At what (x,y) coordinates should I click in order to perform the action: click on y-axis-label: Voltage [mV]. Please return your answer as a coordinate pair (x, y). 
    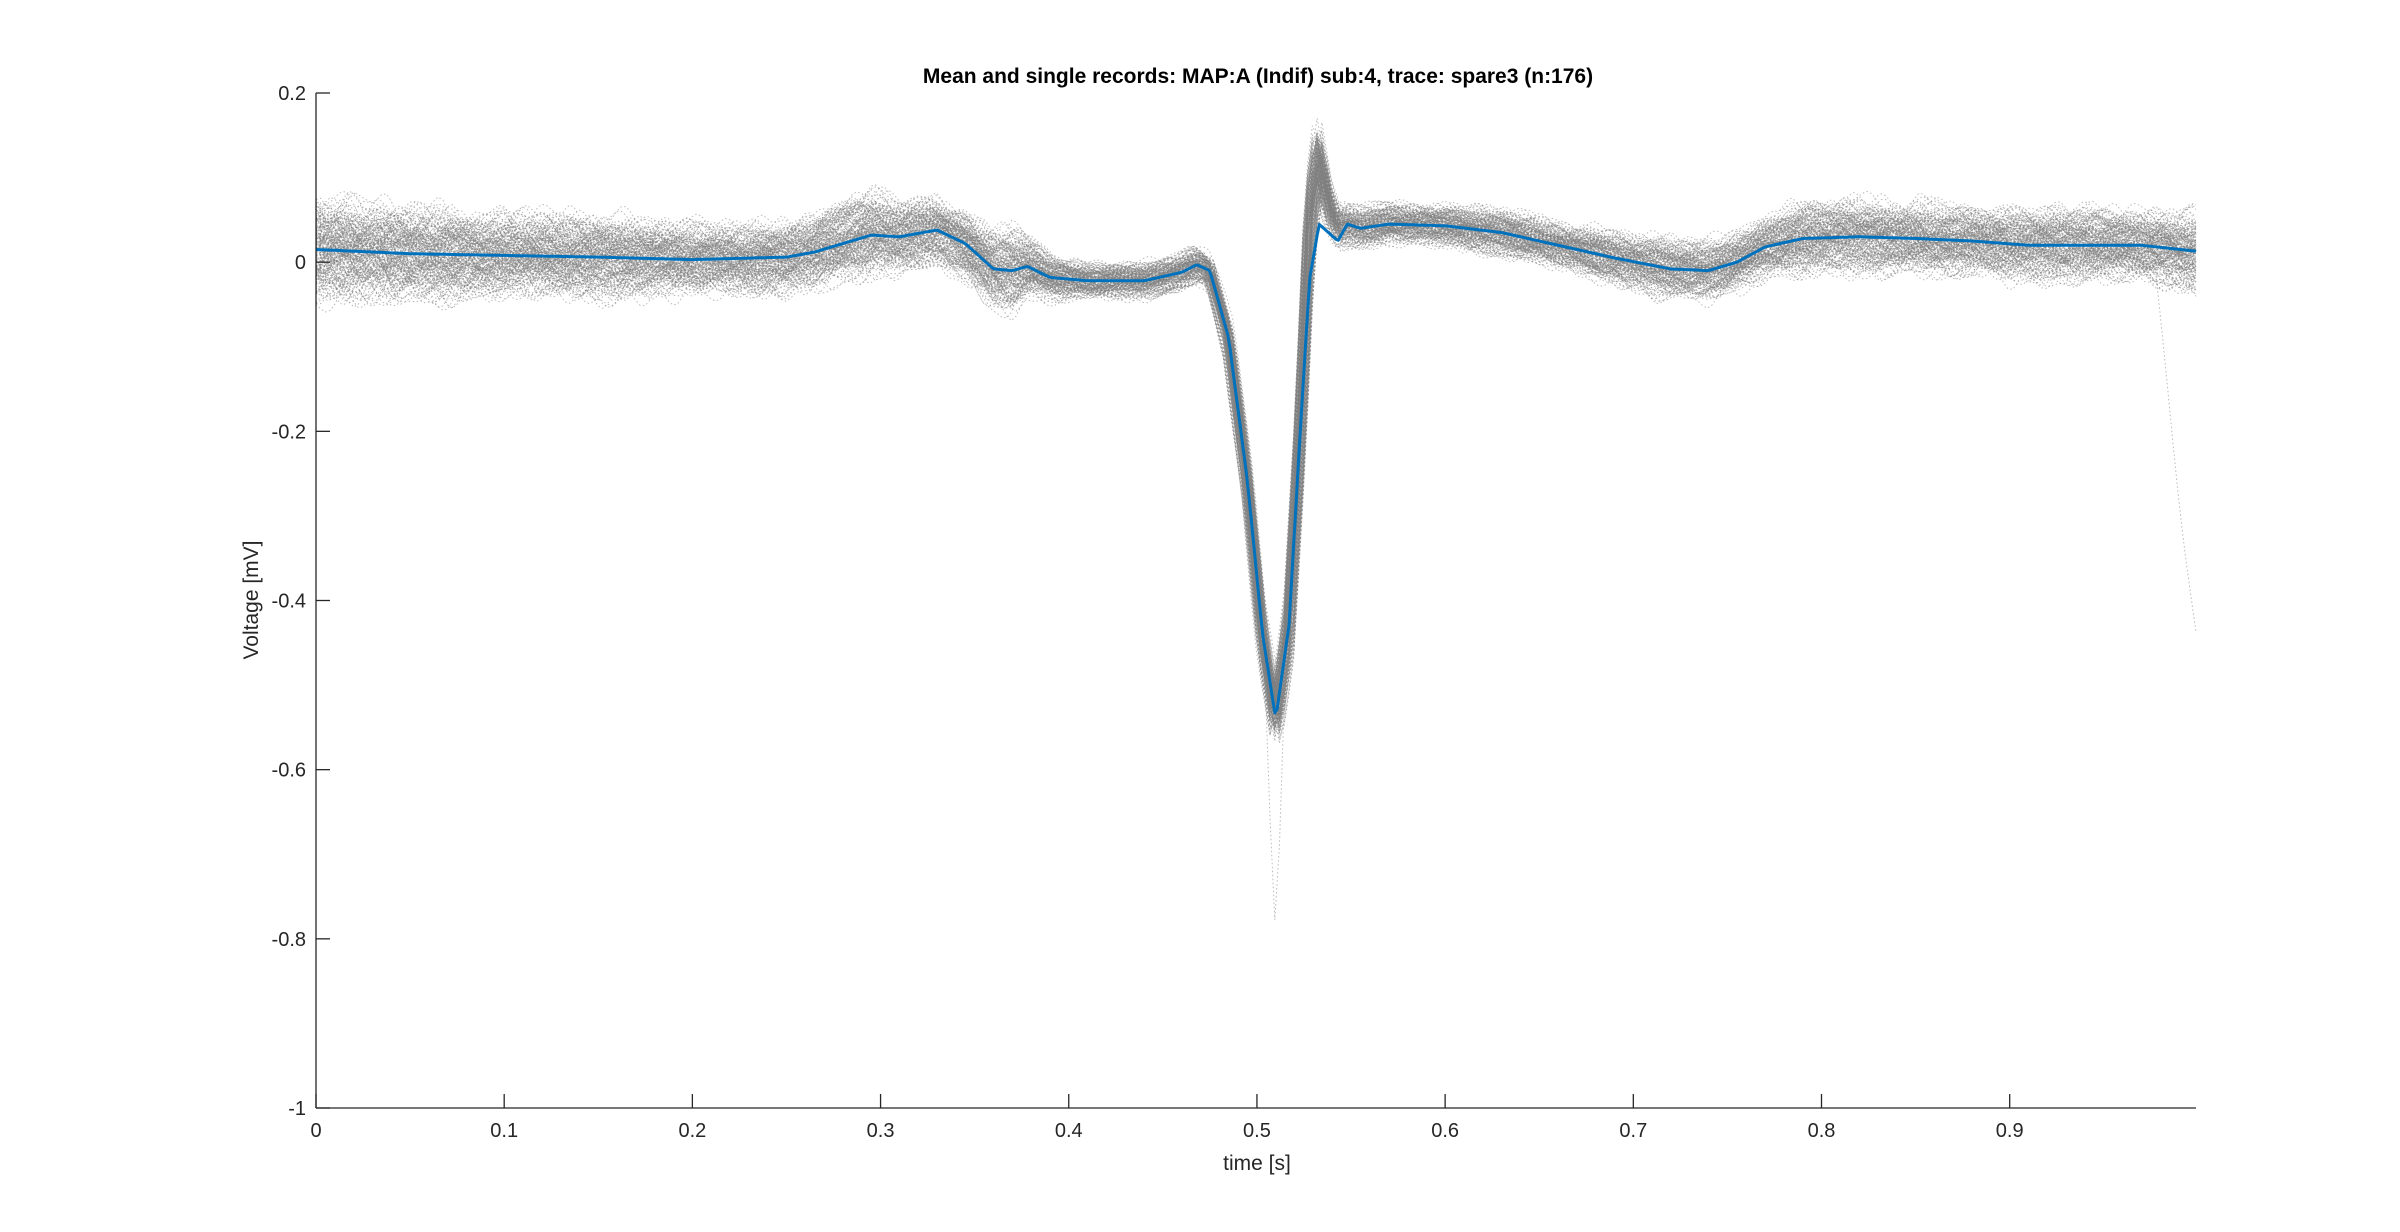
    Looking at the image, I should click on (251, 599).